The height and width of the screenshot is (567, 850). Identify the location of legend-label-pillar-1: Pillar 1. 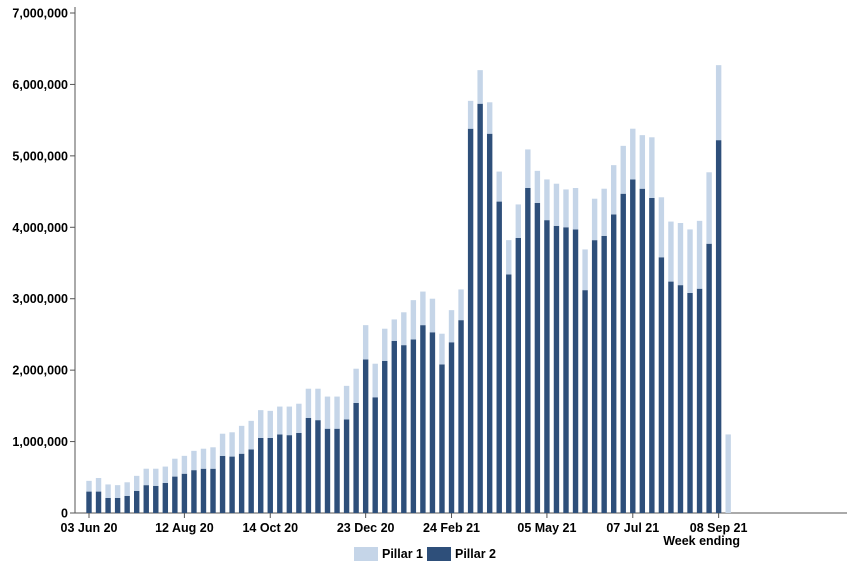
(402, 554).